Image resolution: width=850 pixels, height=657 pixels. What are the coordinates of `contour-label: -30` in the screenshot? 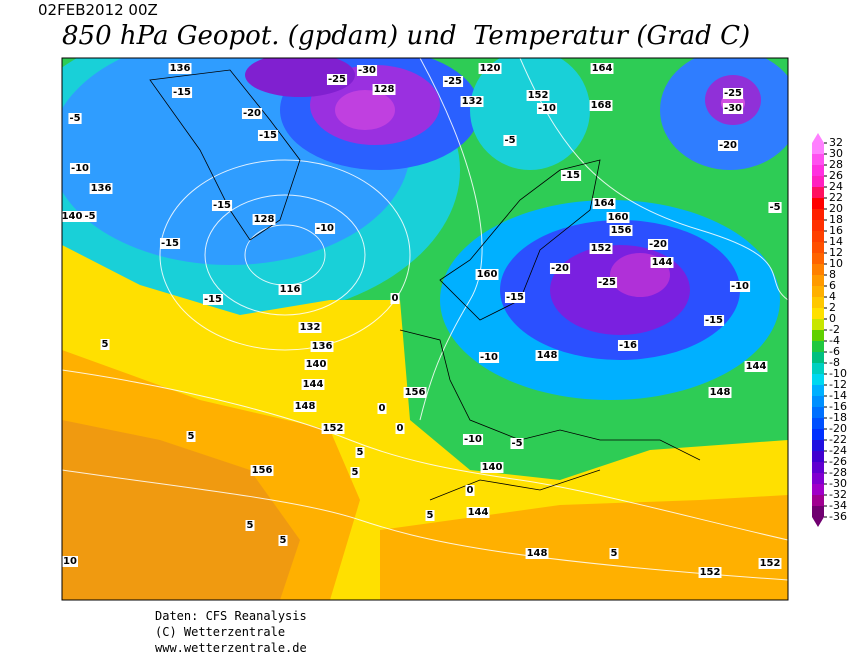 It's located at (367, 70).